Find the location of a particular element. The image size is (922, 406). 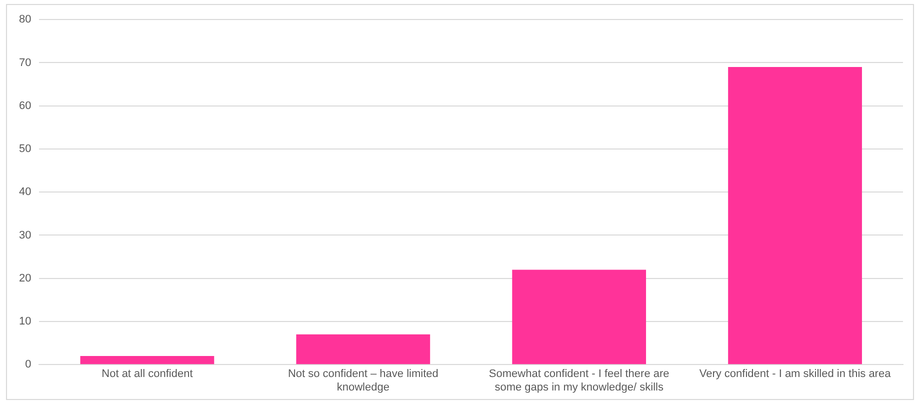

x-tick-label: Not so confident – have limited knowledge is located at coordinates (363, 381).